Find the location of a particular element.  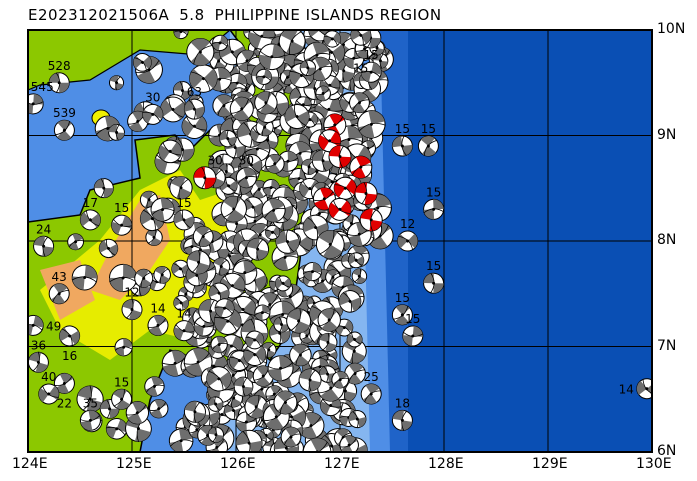

depth-label: 14 is located at coordinates (183, 314).